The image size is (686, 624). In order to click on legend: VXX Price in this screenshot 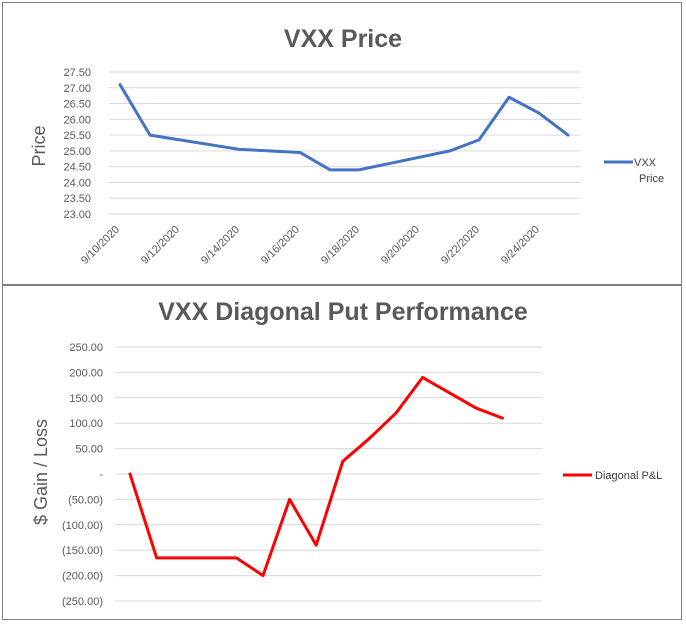, I will do `click(634, 171)`.